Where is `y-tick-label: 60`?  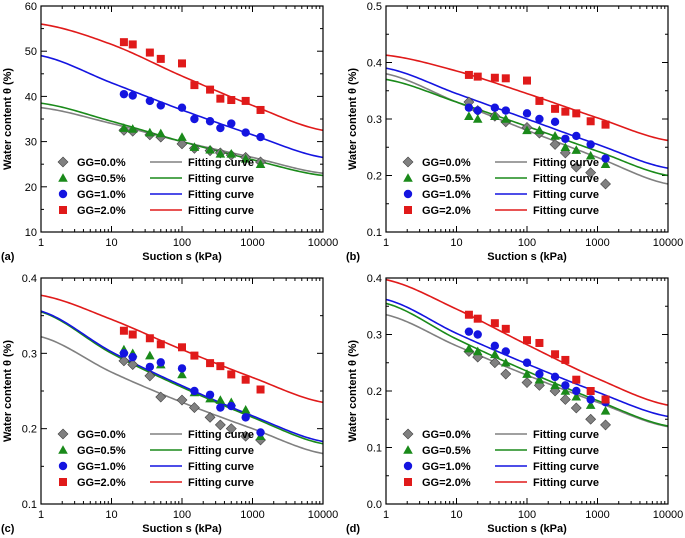 y-tick-label: 60 is located at coordinates (31, 7).